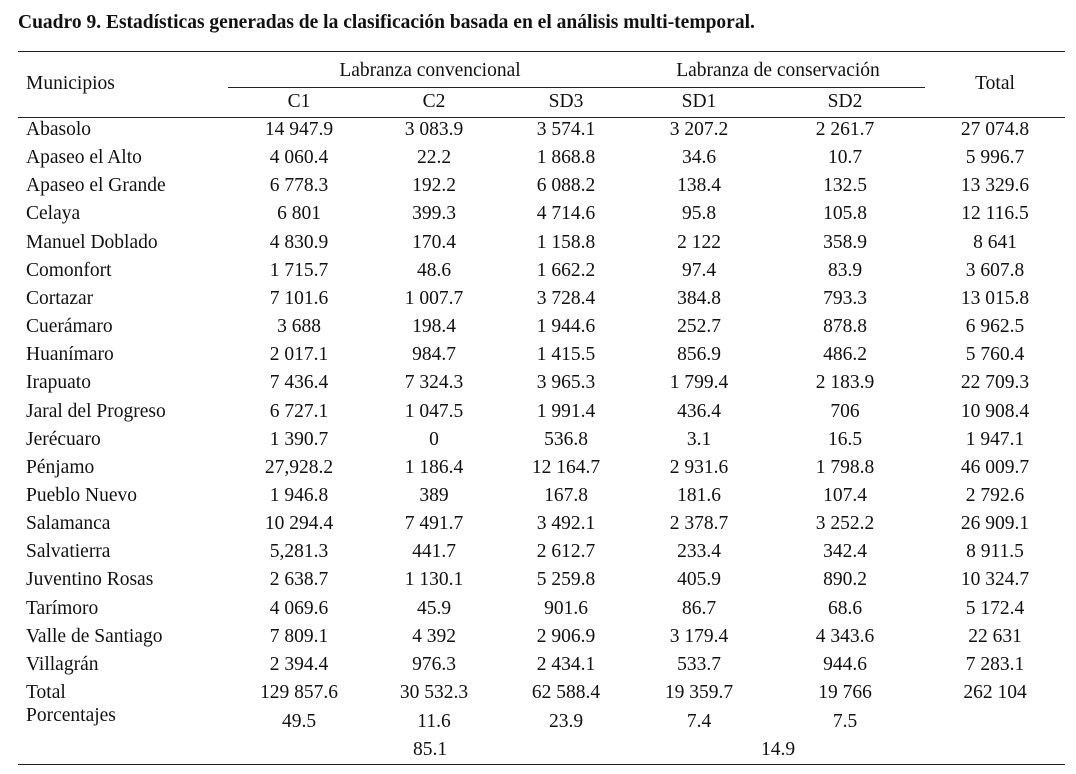 The image size is (1076, 774). I want to click on row-name: Cuerámaro, so click(69, 326).